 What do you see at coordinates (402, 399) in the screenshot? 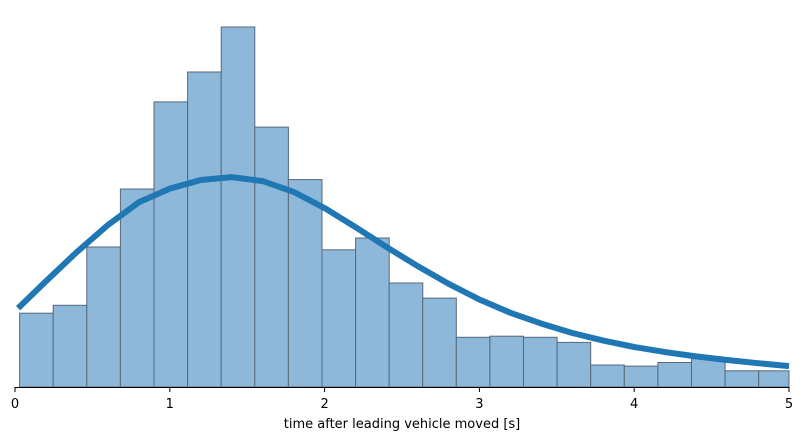
I see `x-axis-ticks: 0 1 2 3 4 5` at bounding box center [402, 399].